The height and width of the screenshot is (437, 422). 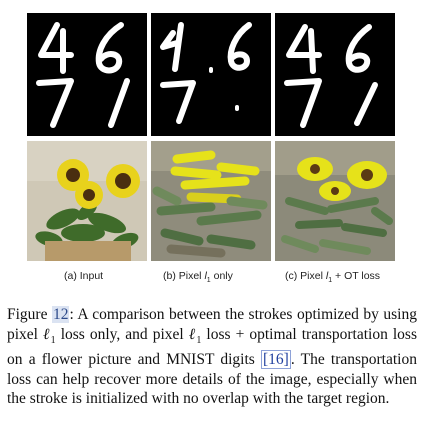 I want to click on flower-pixel-l1-panel, so click(x=211, y=201).